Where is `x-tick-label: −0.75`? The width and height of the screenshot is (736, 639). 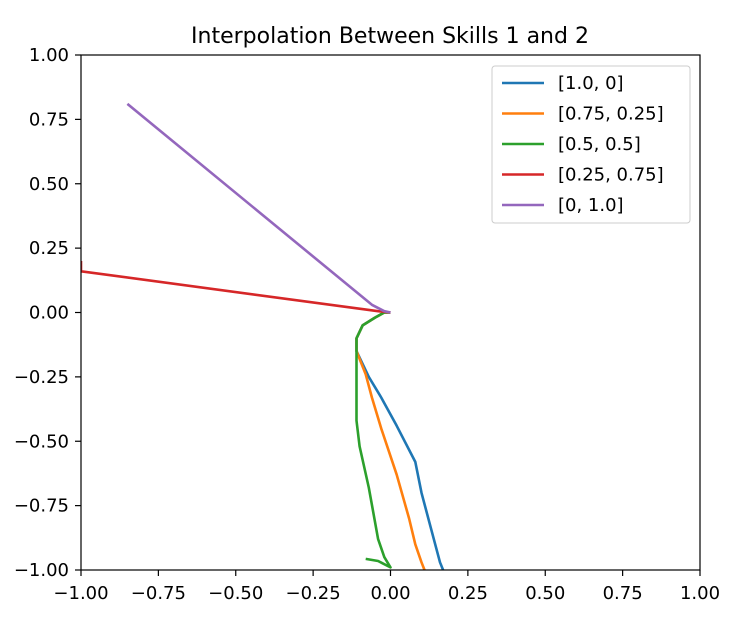
x-tick-label: −0.75 is located at coordinates (158, 593).